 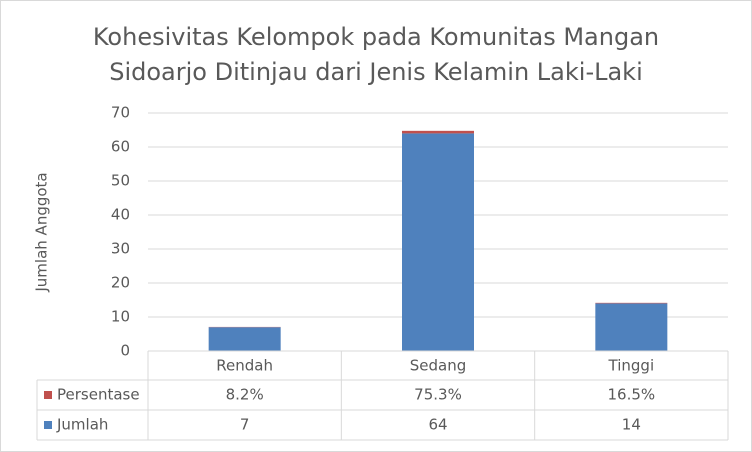 I want to click on y-tick-label: 20, so click(x=120, y=283).